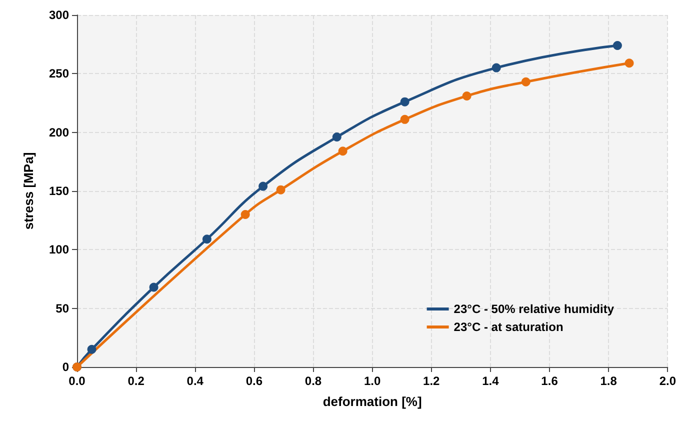 Image resolution: width=687 pixels, height=421 pixels. What do you see at coordinates (491, 381) in the screenshot?
I see `x-tick-label: 1.4` at bounding box center [491, 381].